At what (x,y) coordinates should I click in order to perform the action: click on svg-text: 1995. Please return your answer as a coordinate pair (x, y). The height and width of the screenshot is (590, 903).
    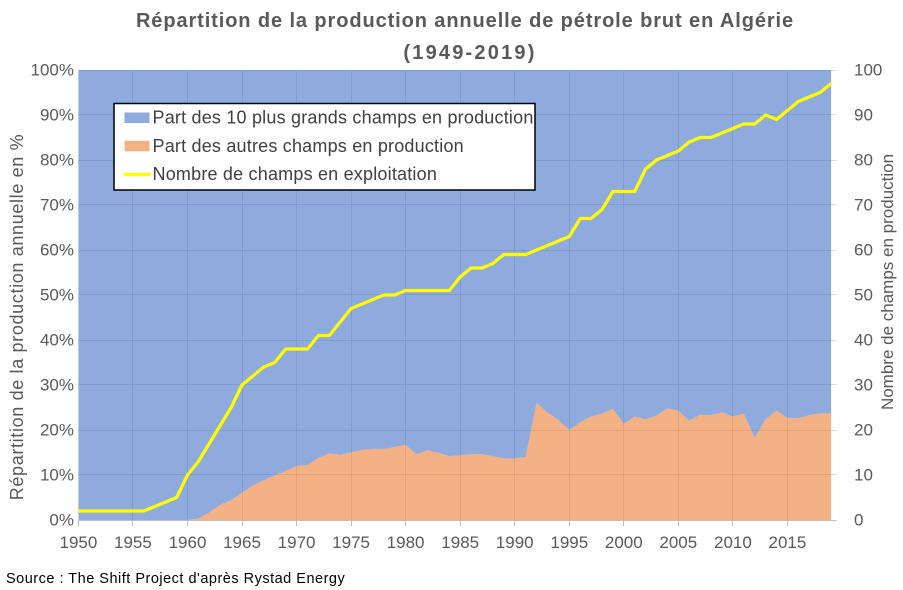
    Looking at the image, I should click on (569, 542).